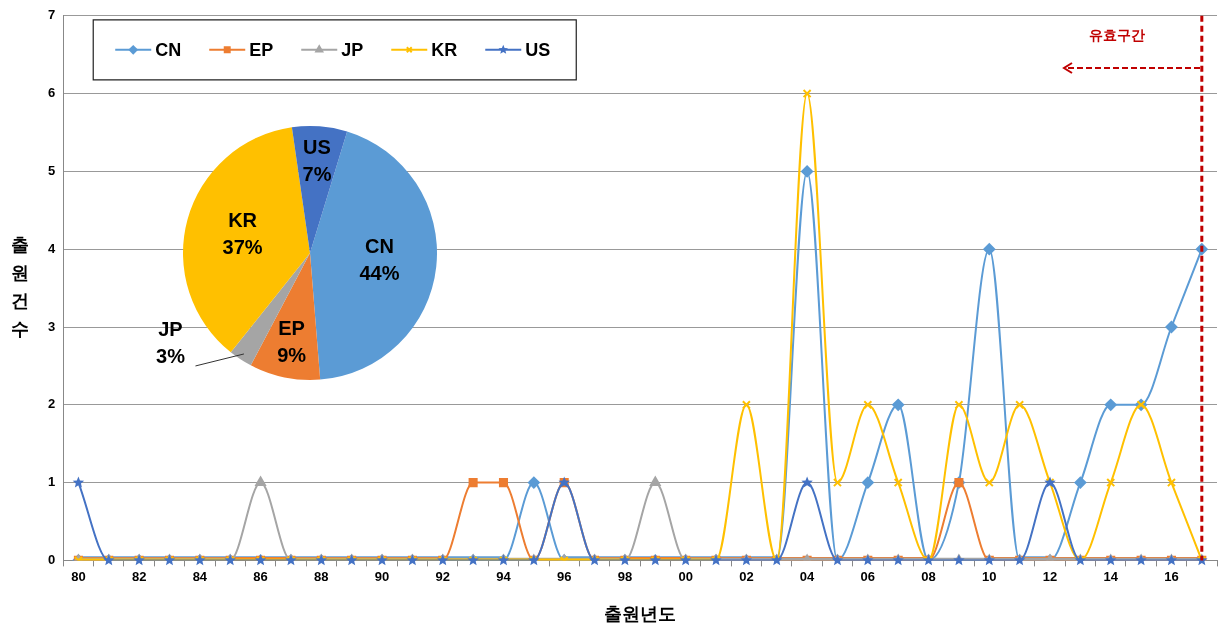  What do you see at coordinates (564, 576) in the screenshot?
I see `x-tick-label: 96` at bounding box center [564, 576].